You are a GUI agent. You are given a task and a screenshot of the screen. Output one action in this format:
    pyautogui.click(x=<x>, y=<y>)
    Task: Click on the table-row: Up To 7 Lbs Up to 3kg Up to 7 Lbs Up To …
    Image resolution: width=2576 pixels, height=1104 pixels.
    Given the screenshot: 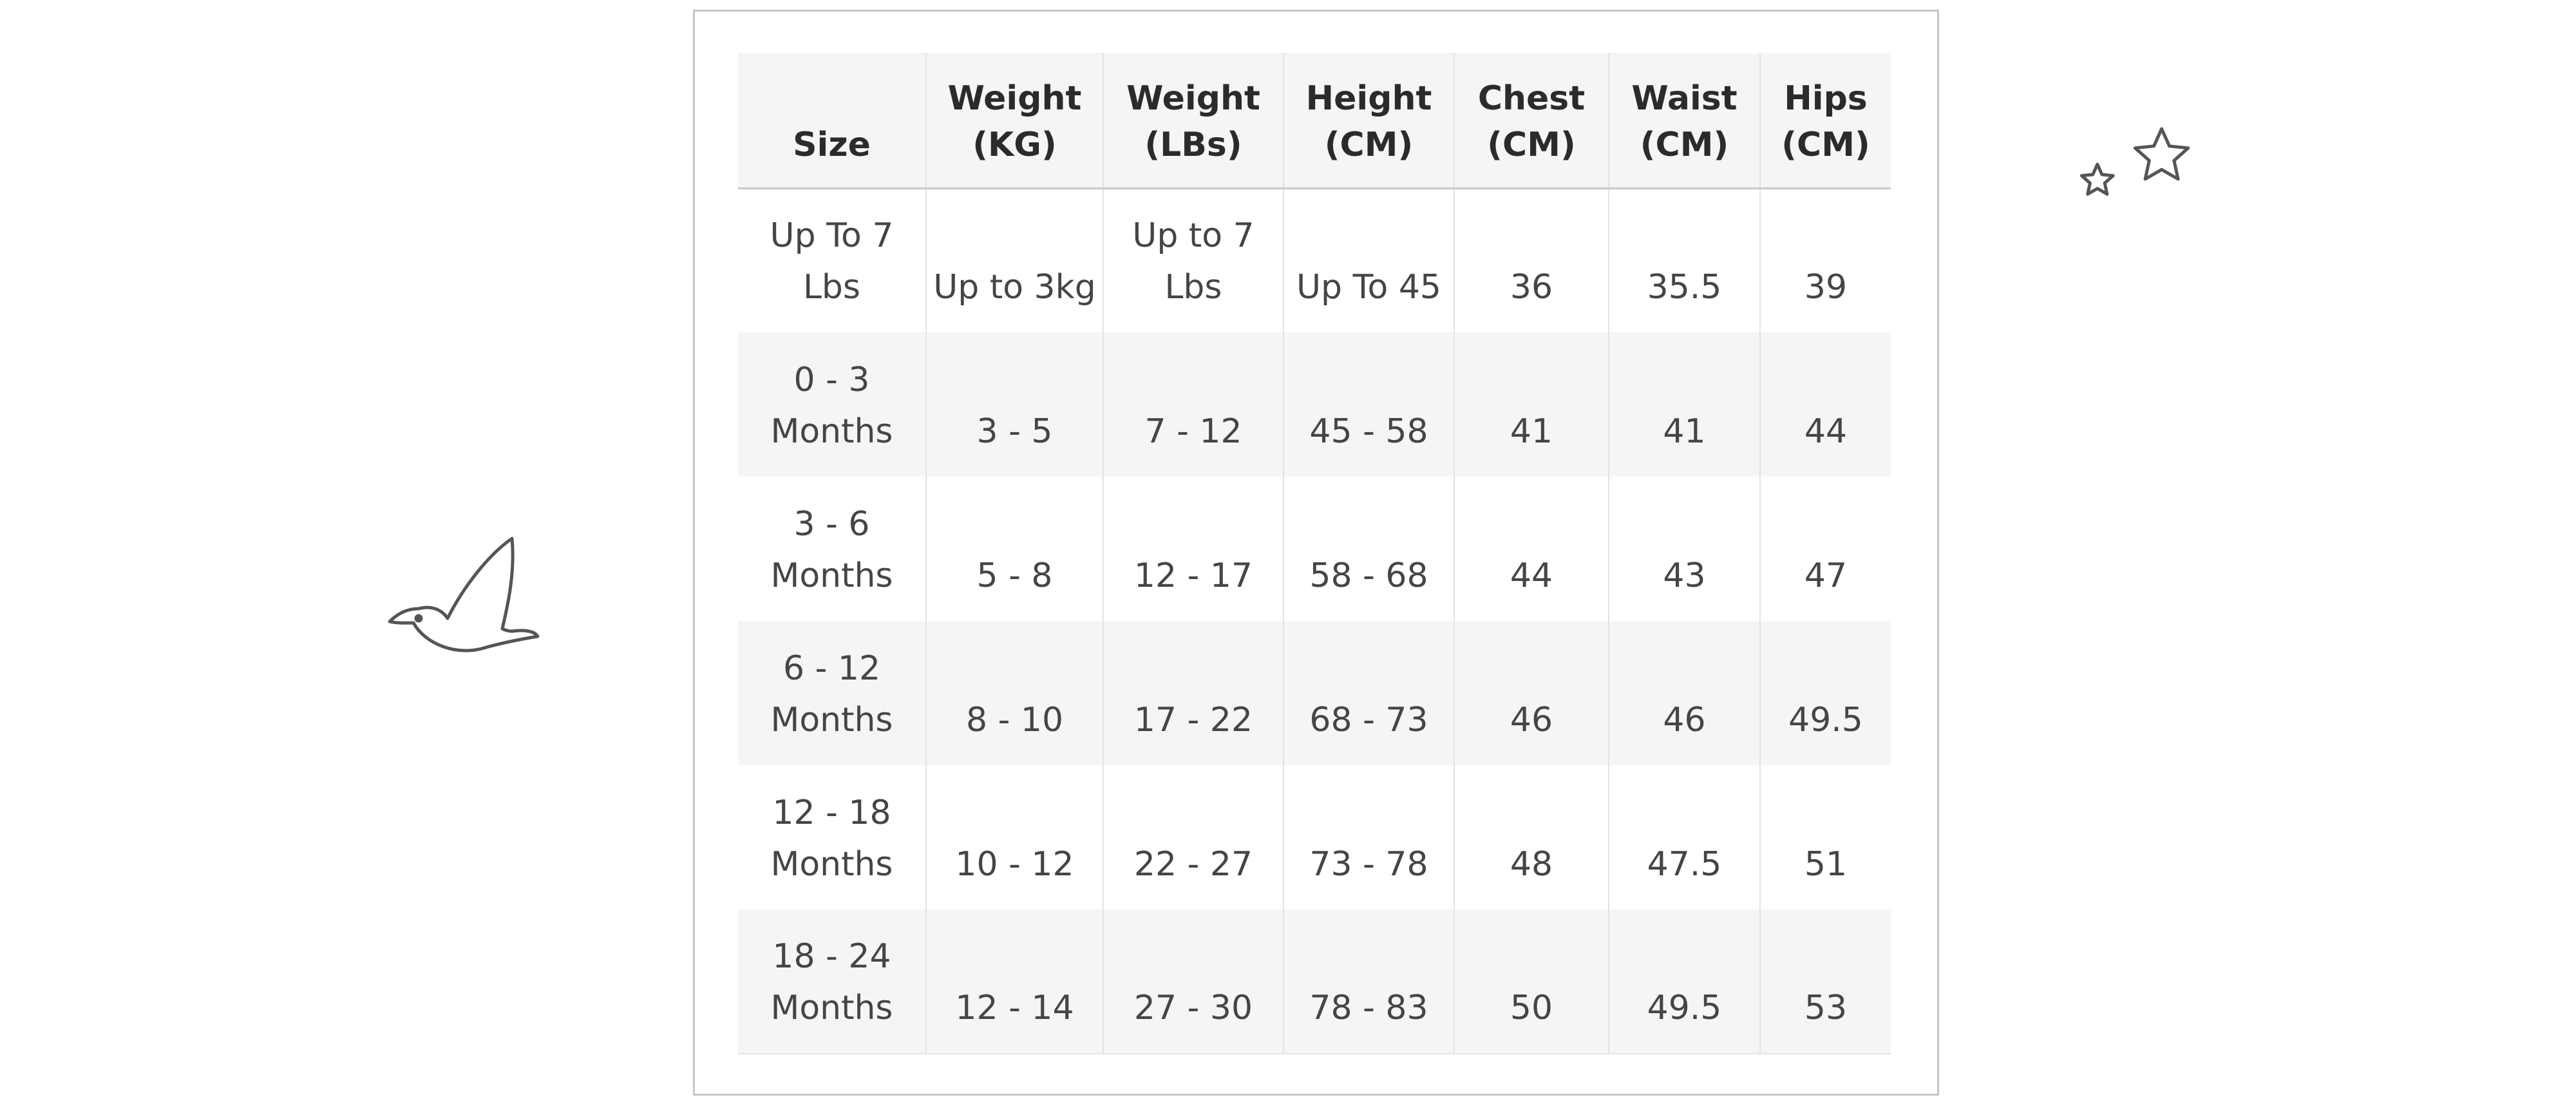 What is the action you would take?
    pyautogui.click(x=1315, y=260)
    